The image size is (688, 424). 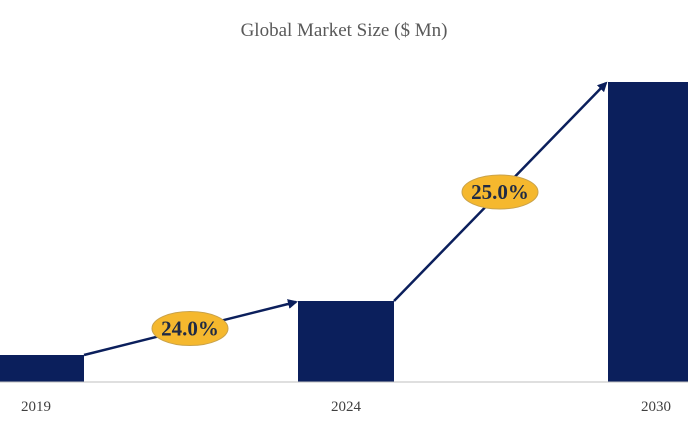 I want to click on growth-rate-label: 24.0%, so click(x=190, y=329).